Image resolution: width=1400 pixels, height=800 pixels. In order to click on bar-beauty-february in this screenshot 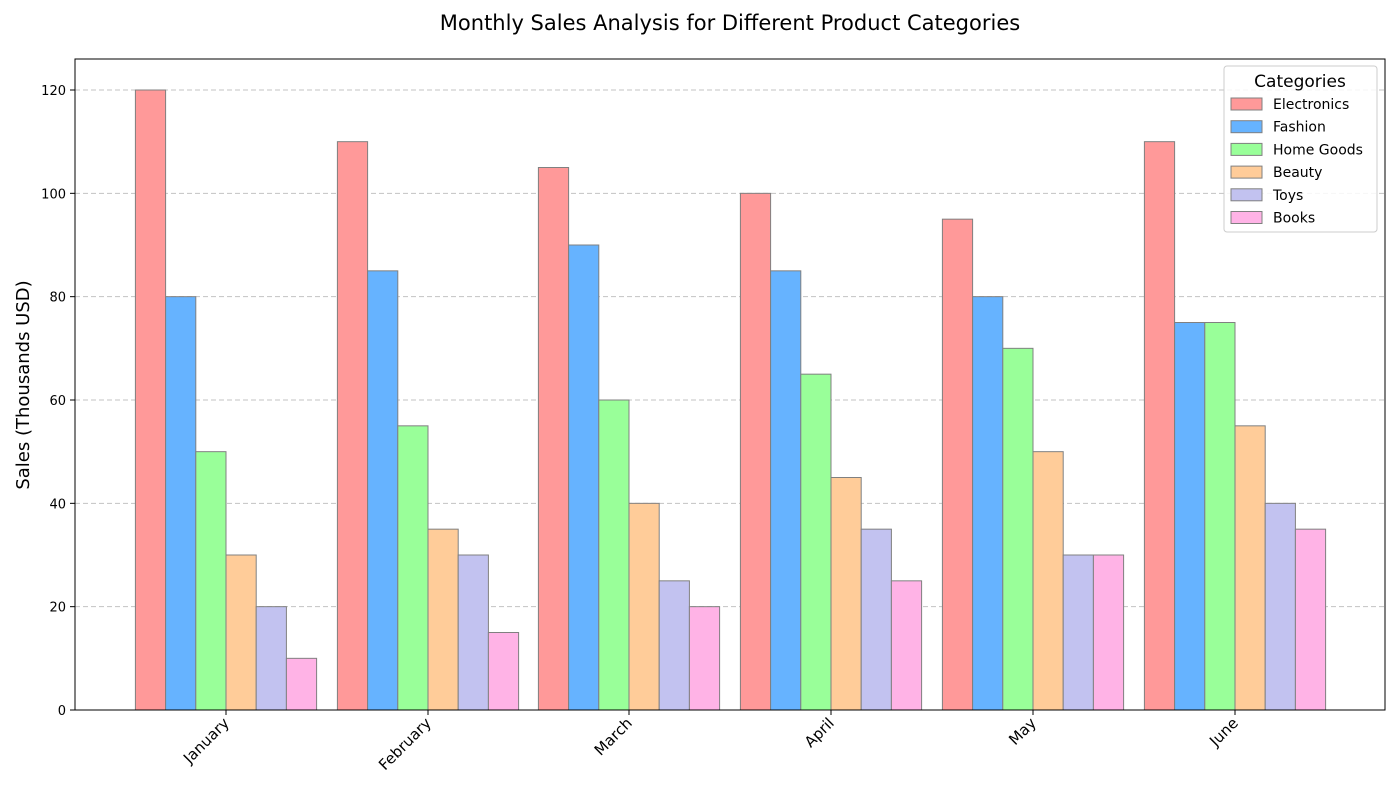, I will do `click(443, 619)`.